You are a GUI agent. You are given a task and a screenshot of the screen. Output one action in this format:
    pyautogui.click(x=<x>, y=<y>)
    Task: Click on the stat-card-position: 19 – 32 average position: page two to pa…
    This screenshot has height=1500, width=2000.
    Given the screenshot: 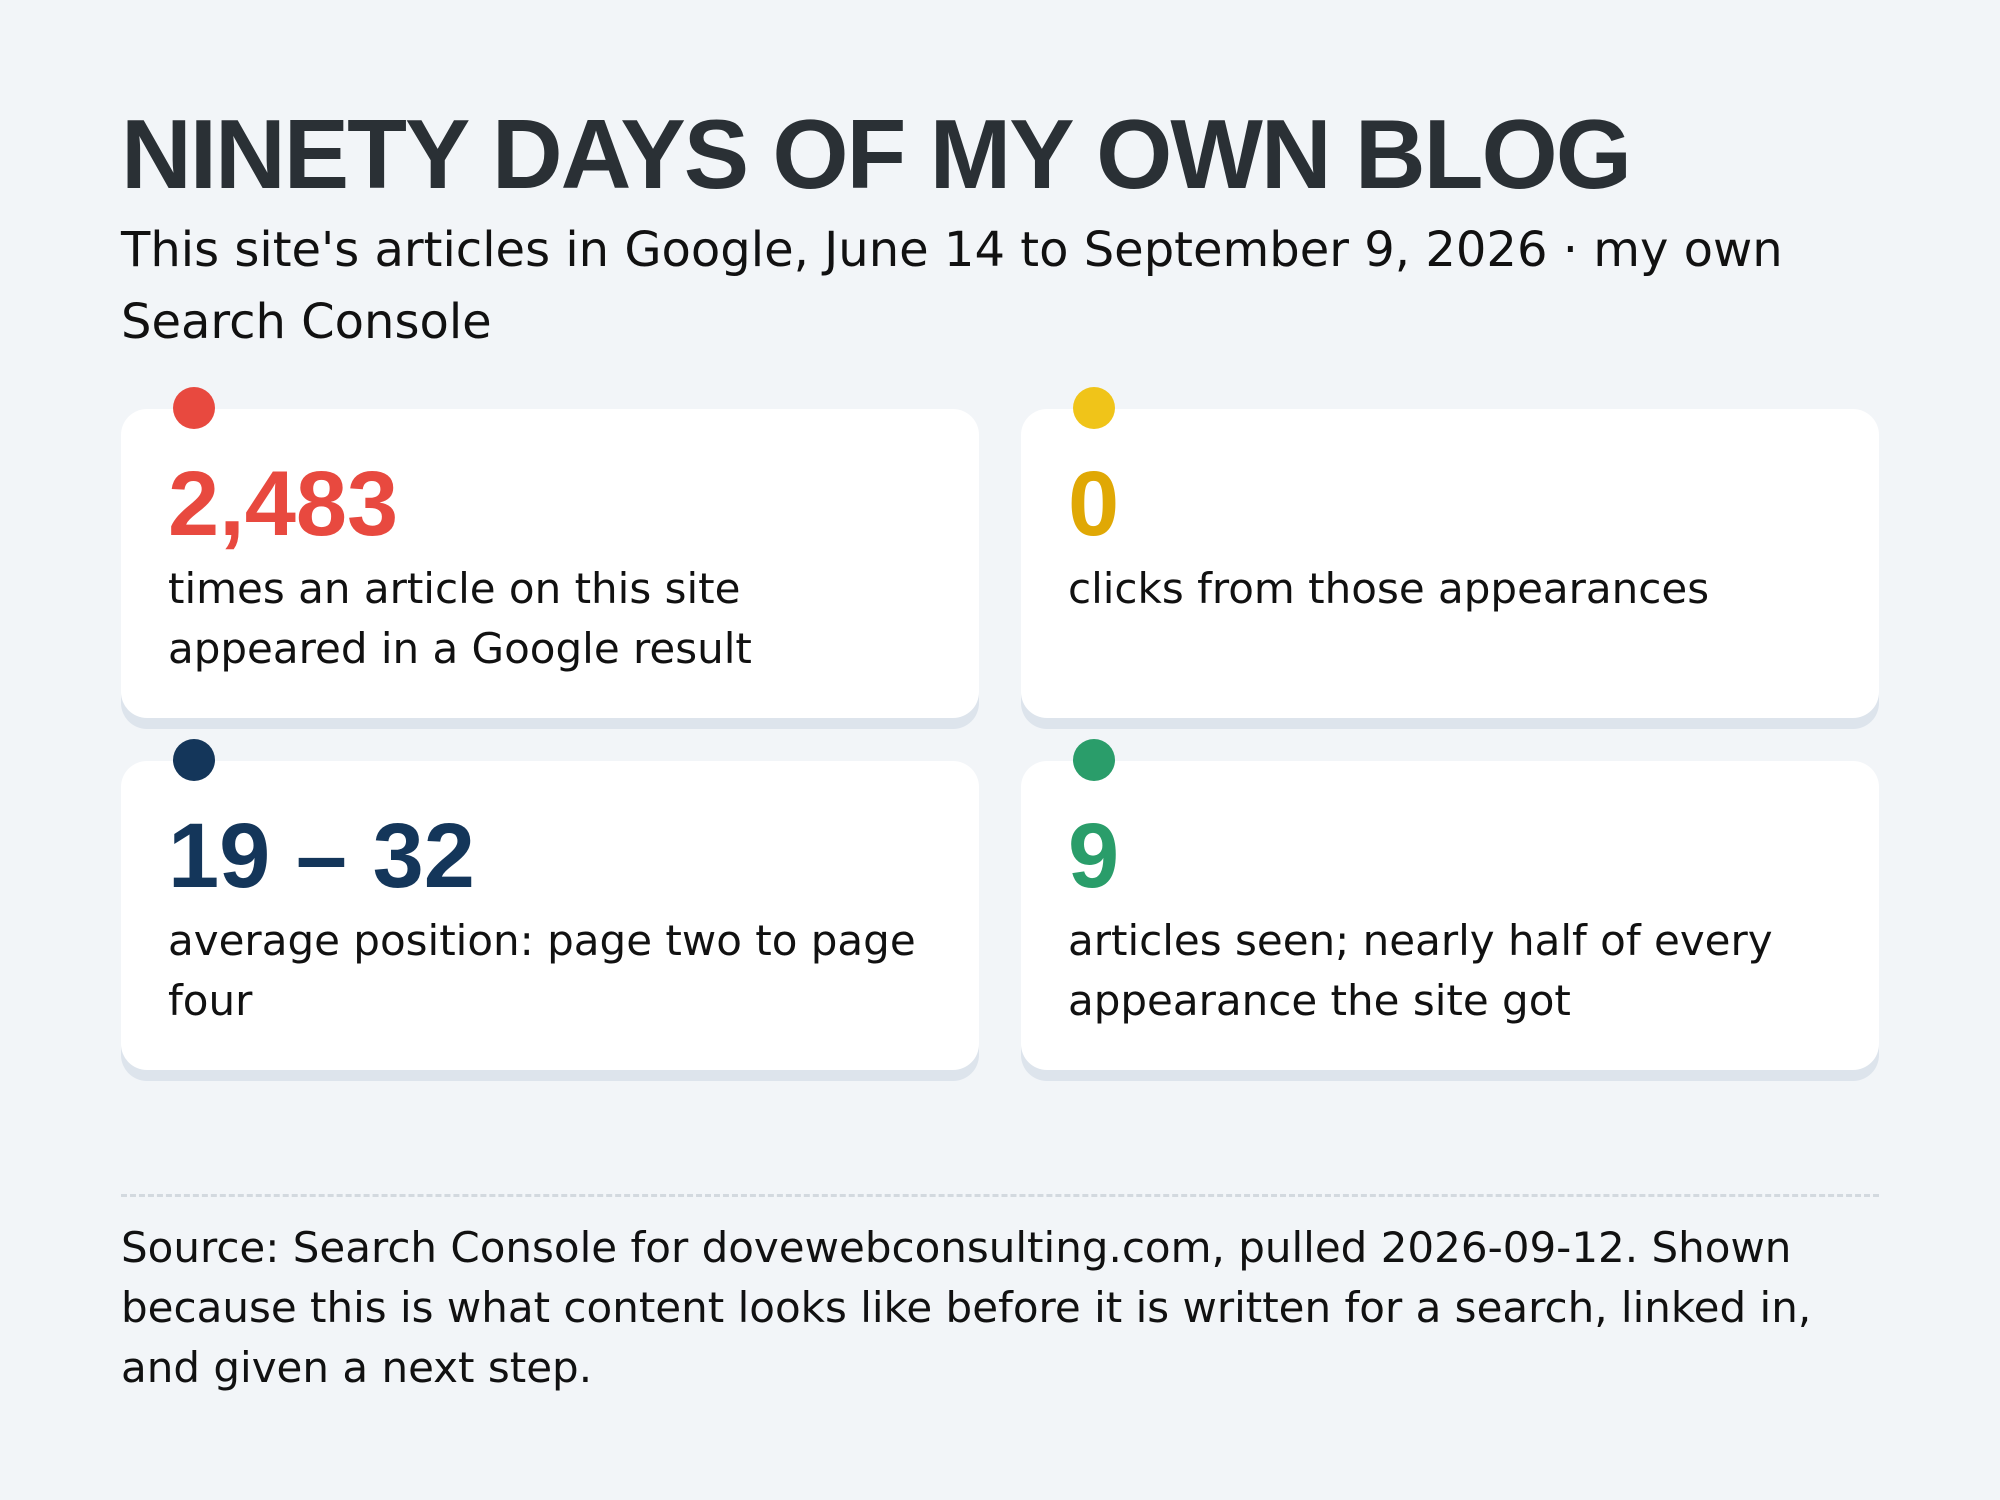 What is the action you would take?
    pyautogui.click(x=550, y=904)
    